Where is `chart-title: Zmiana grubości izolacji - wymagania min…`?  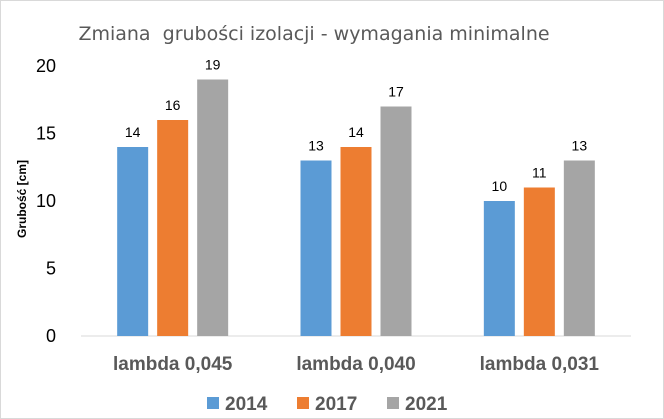
chart-title: Zmiana grubości izolacji - wymagania min… is located at coordinates (313, 34).